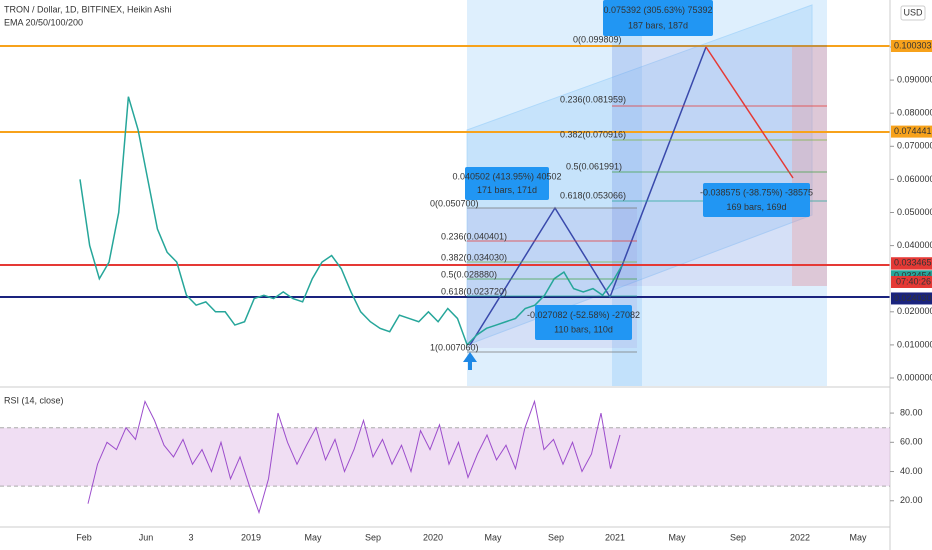 The height and width of the screenshot is (550, 932). I want to click on rsi-title: RSI (14, close), so click(34, 400).